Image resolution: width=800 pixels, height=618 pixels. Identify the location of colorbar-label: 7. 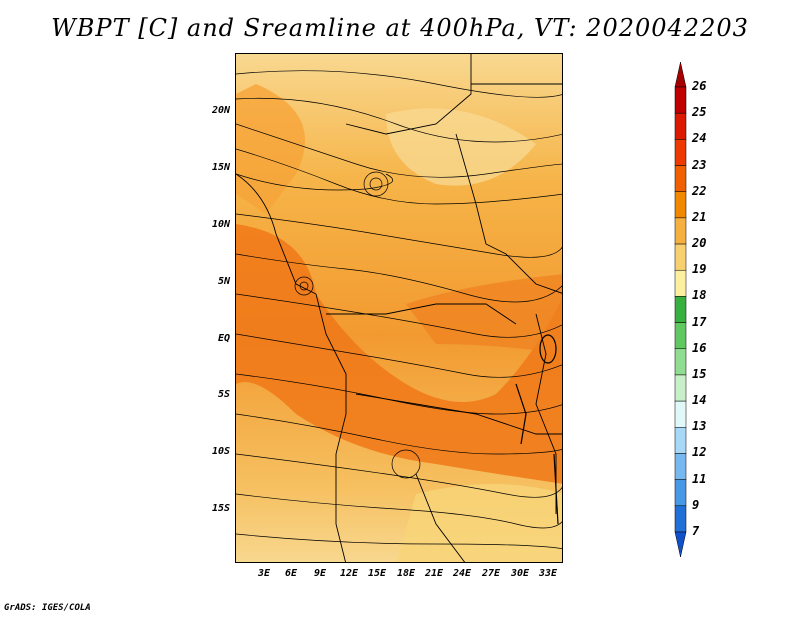
(696, 531).